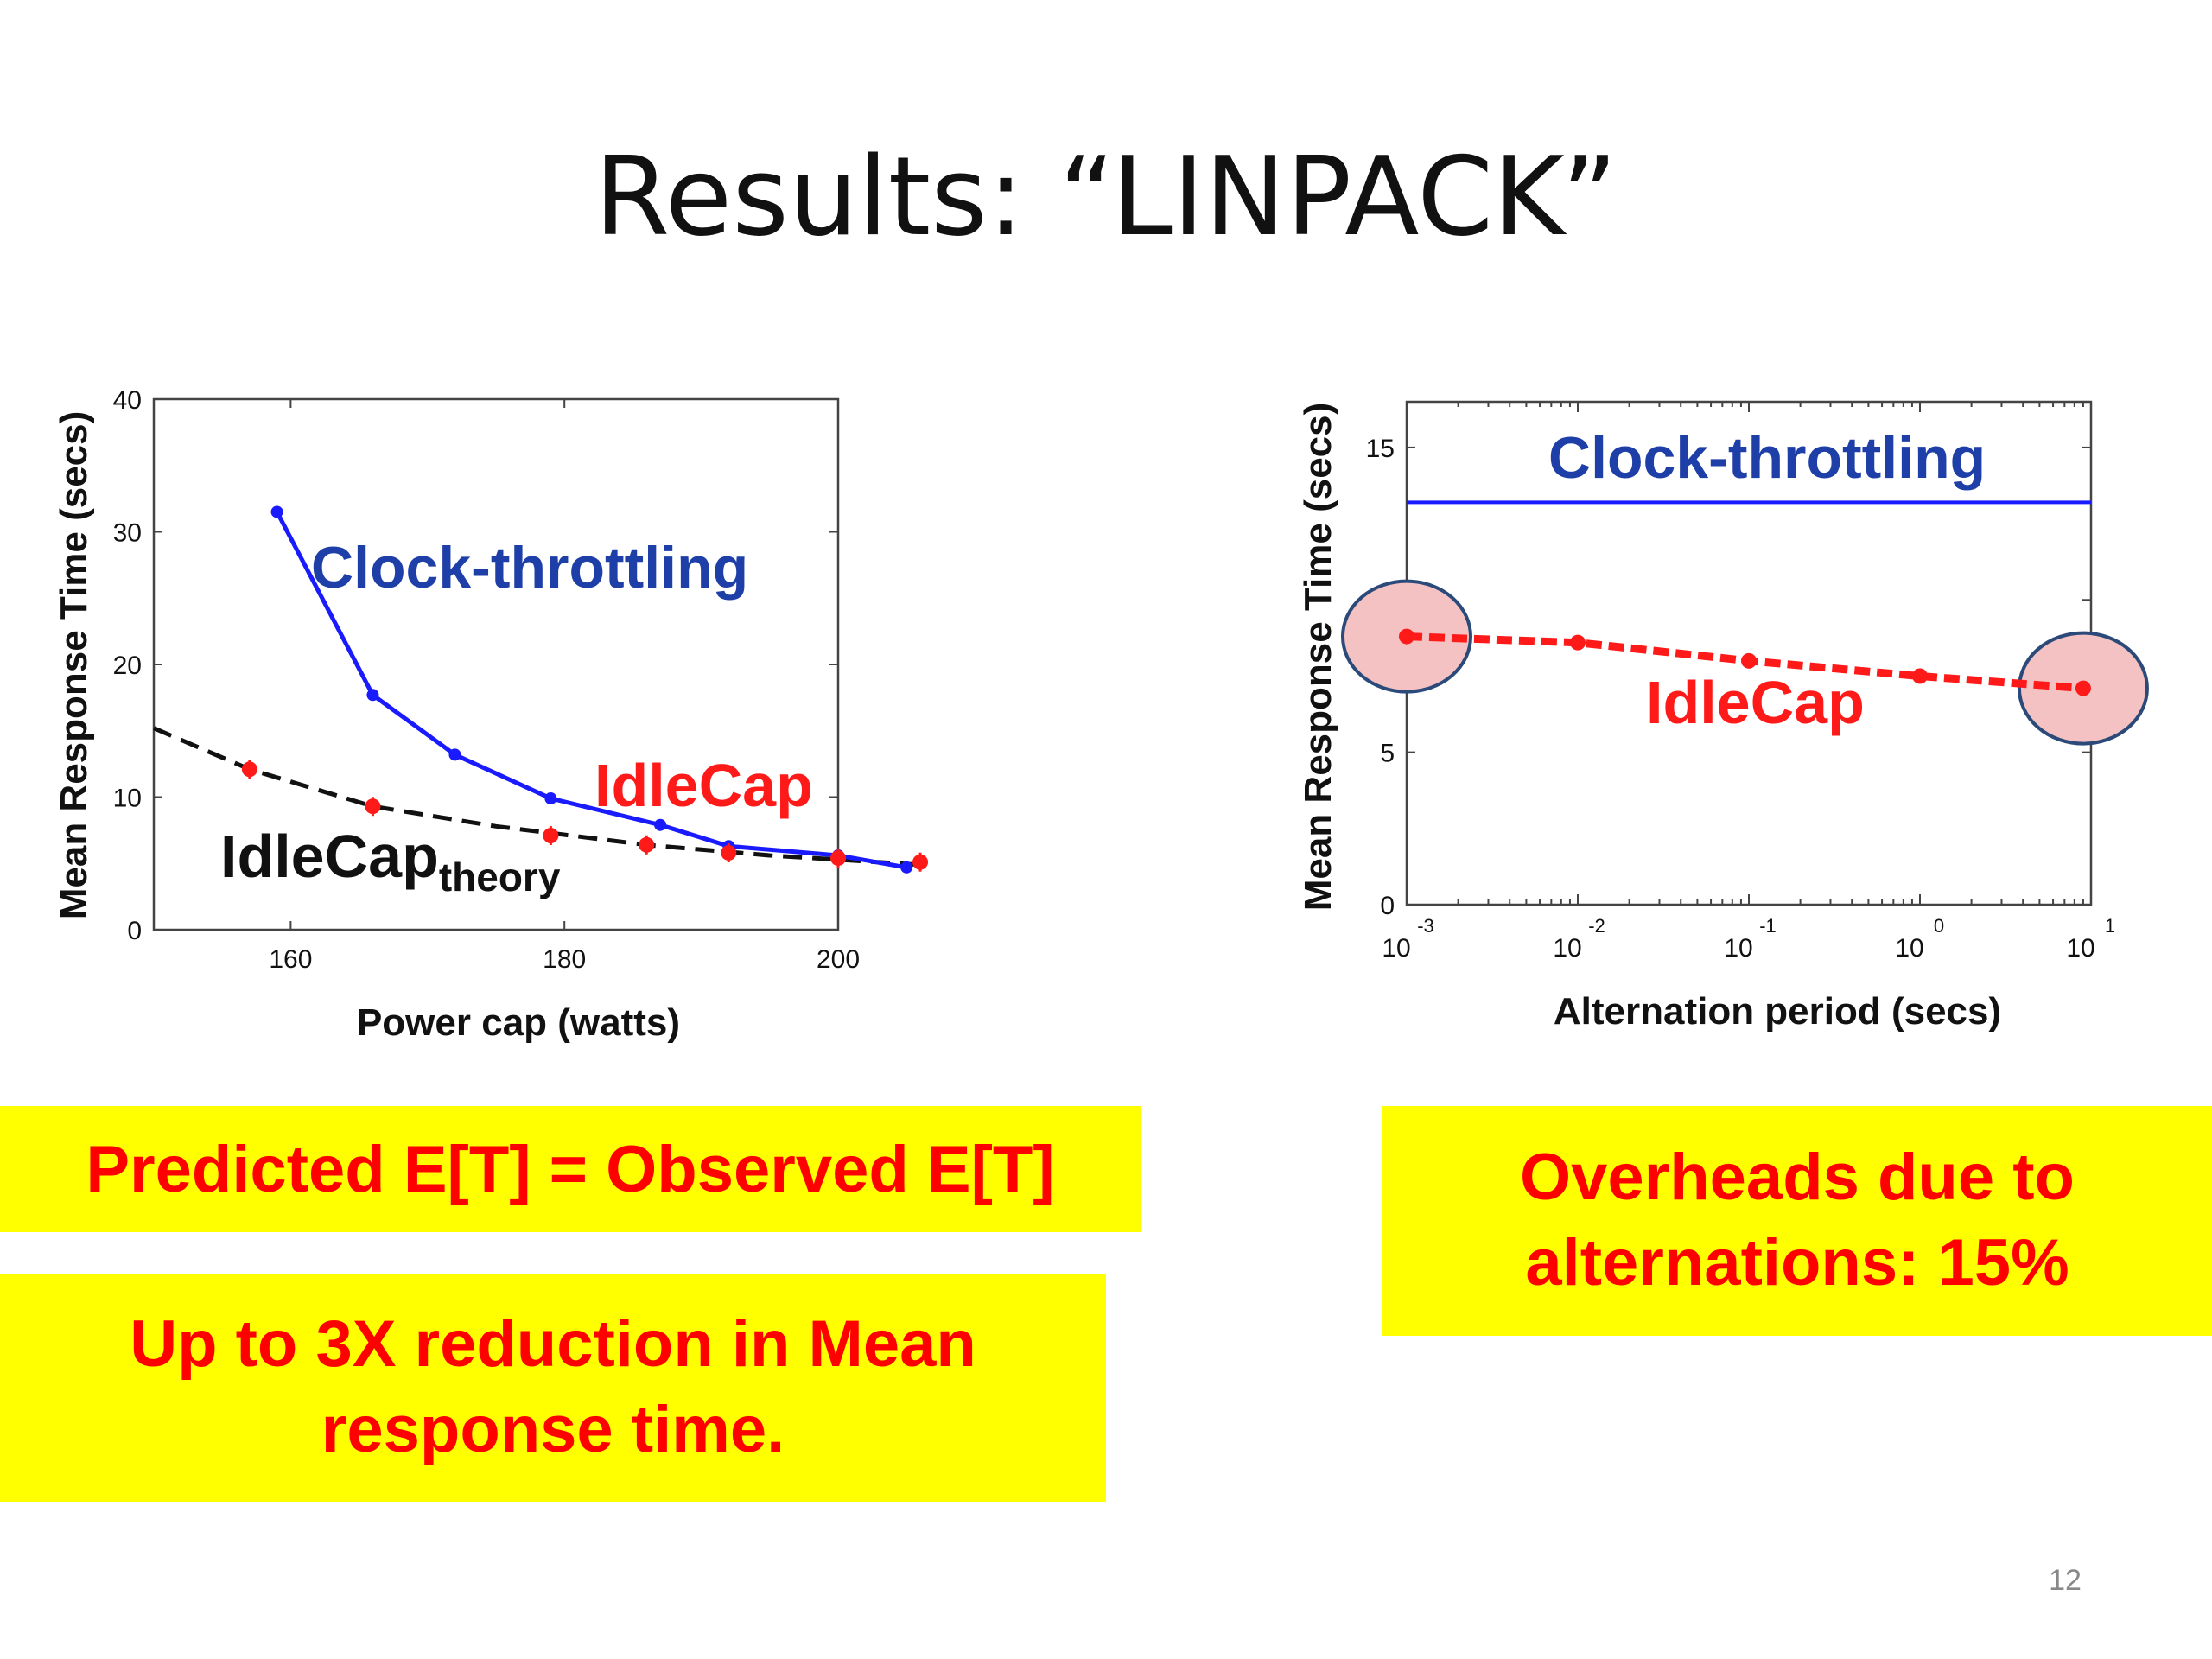 This screenshot has height=1659, width=2212. What do you see at coordinates (1768, 926) in the screenshot?
I see `x-tick-label-exponent: -1` at bounding box center [1768, 926].